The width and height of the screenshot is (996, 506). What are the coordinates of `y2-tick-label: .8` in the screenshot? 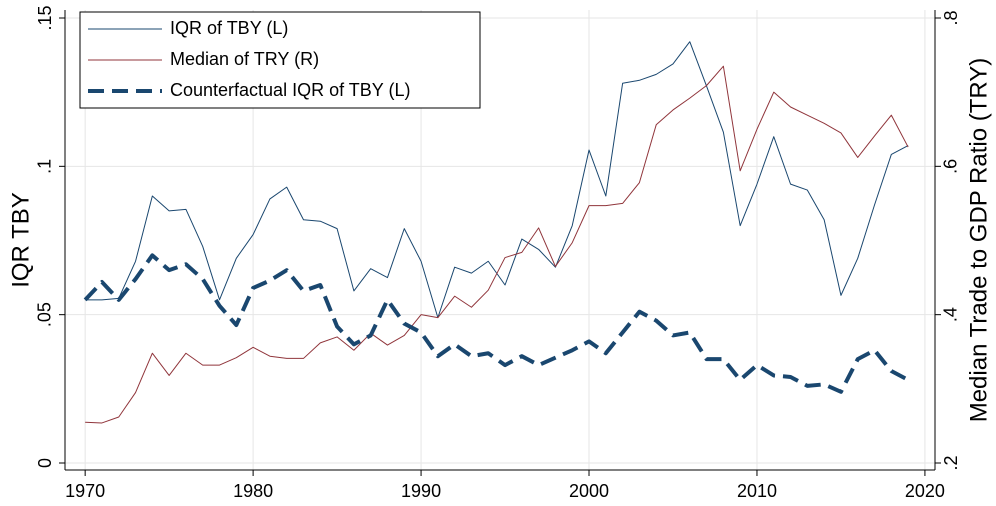 It's located at (951, 17).